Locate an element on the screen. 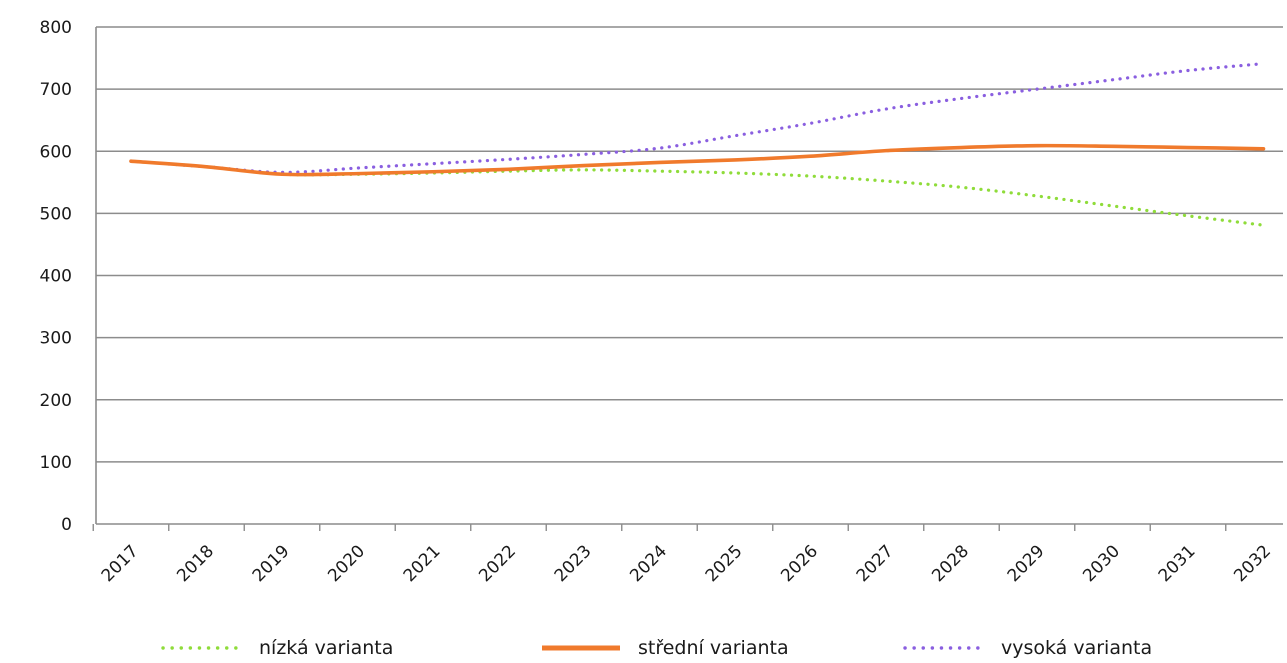 This screenshot has width=1287, height=663. y-tick-labels: 0 100 200 300 400 500 600 700 800 is located at coordinates (56, 276).